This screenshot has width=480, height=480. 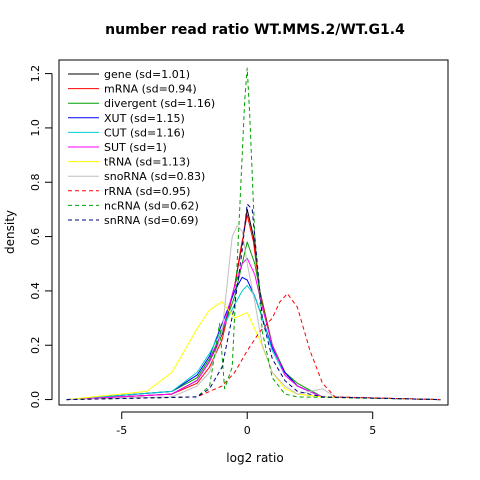 I want to click on y-axis-label: density, so click(x=10, y=232).